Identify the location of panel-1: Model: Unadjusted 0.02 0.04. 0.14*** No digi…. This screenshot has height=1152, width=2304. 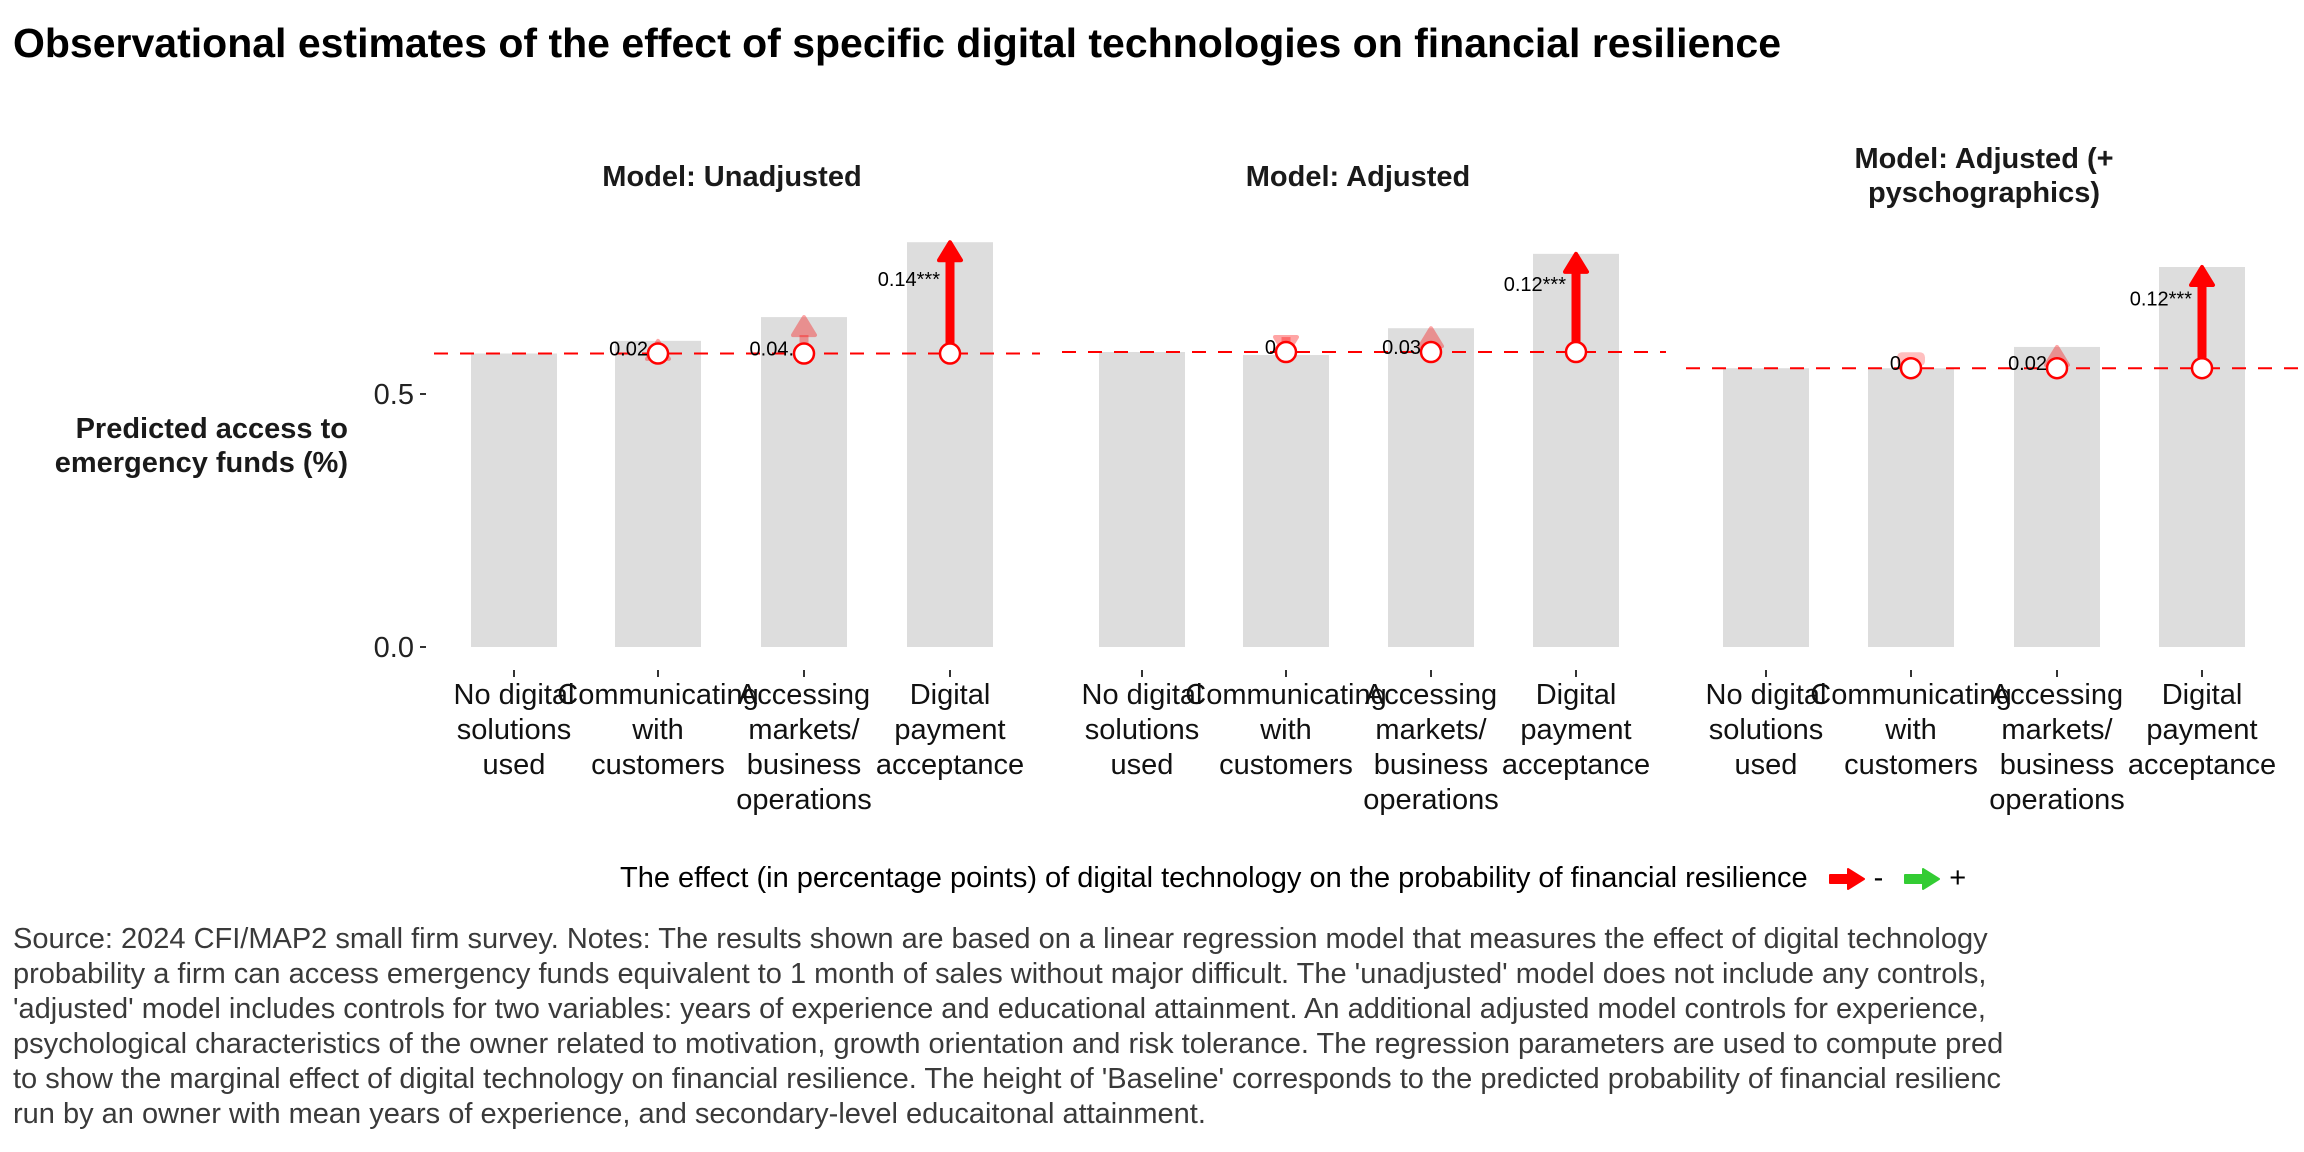
(737, 488).